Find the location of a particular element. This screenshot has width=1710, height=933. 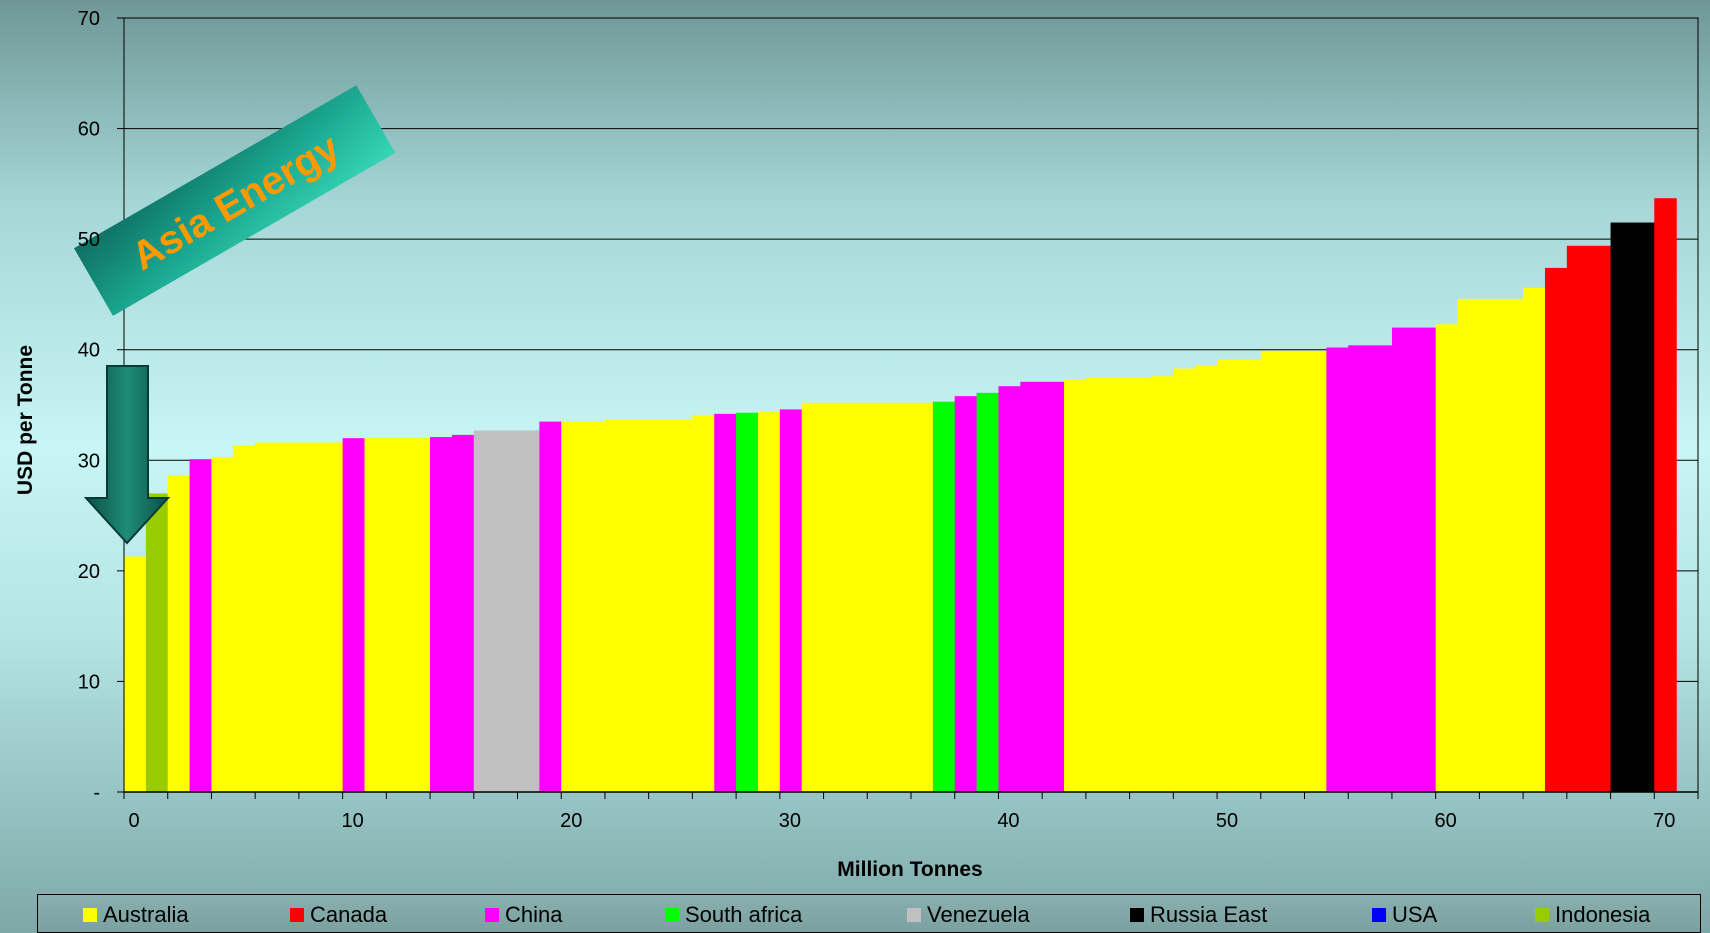

legend-label: Russia East is located at coordinates (1209, 914).